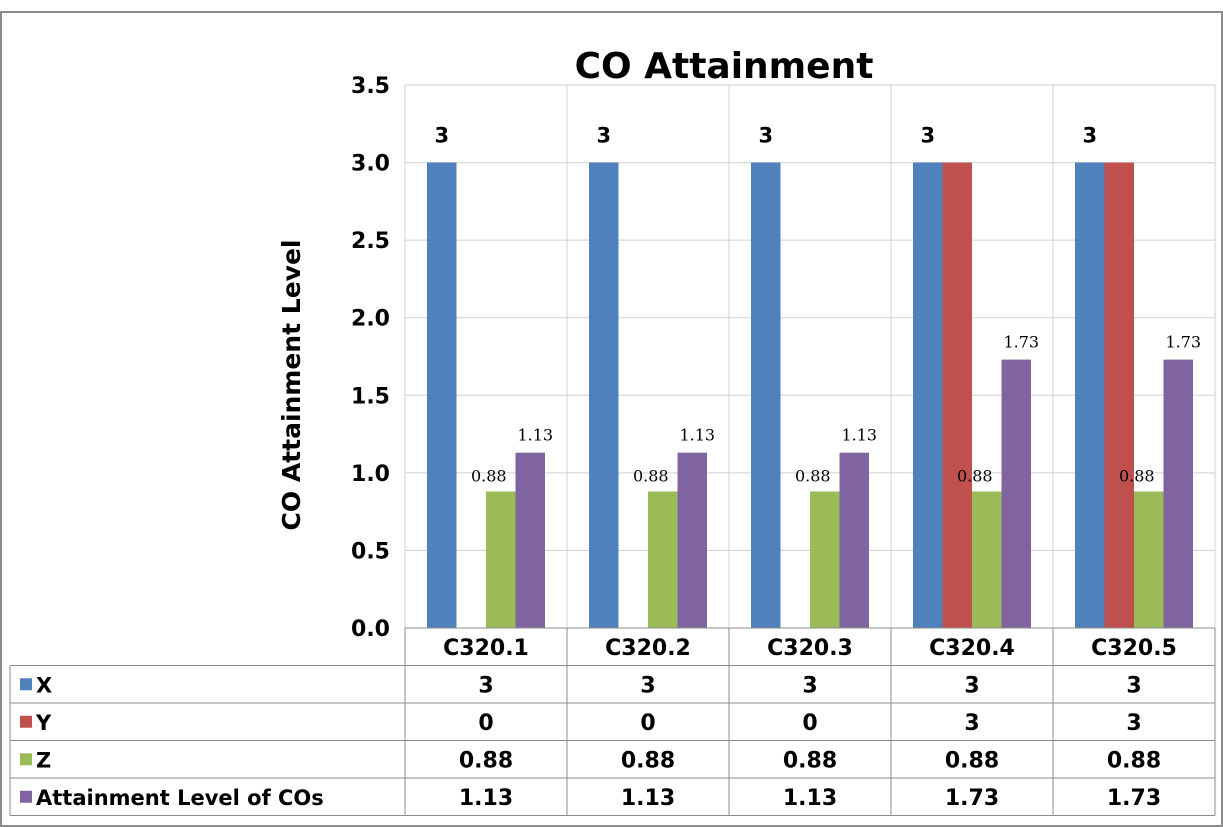 Image resolution: width=1223 pixels, height=827 pixels. What do you see at coordinates (486, 648) in the screenshot?
I see `x-tick-label: C320.1` at bounding box center [486, 648].